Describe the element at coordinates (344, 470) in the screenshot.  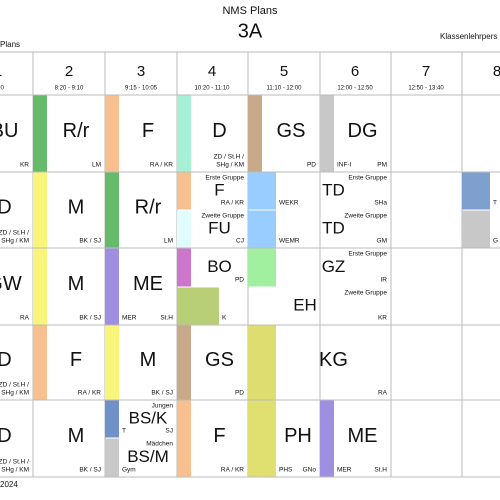
I see `room: MER` at that location.